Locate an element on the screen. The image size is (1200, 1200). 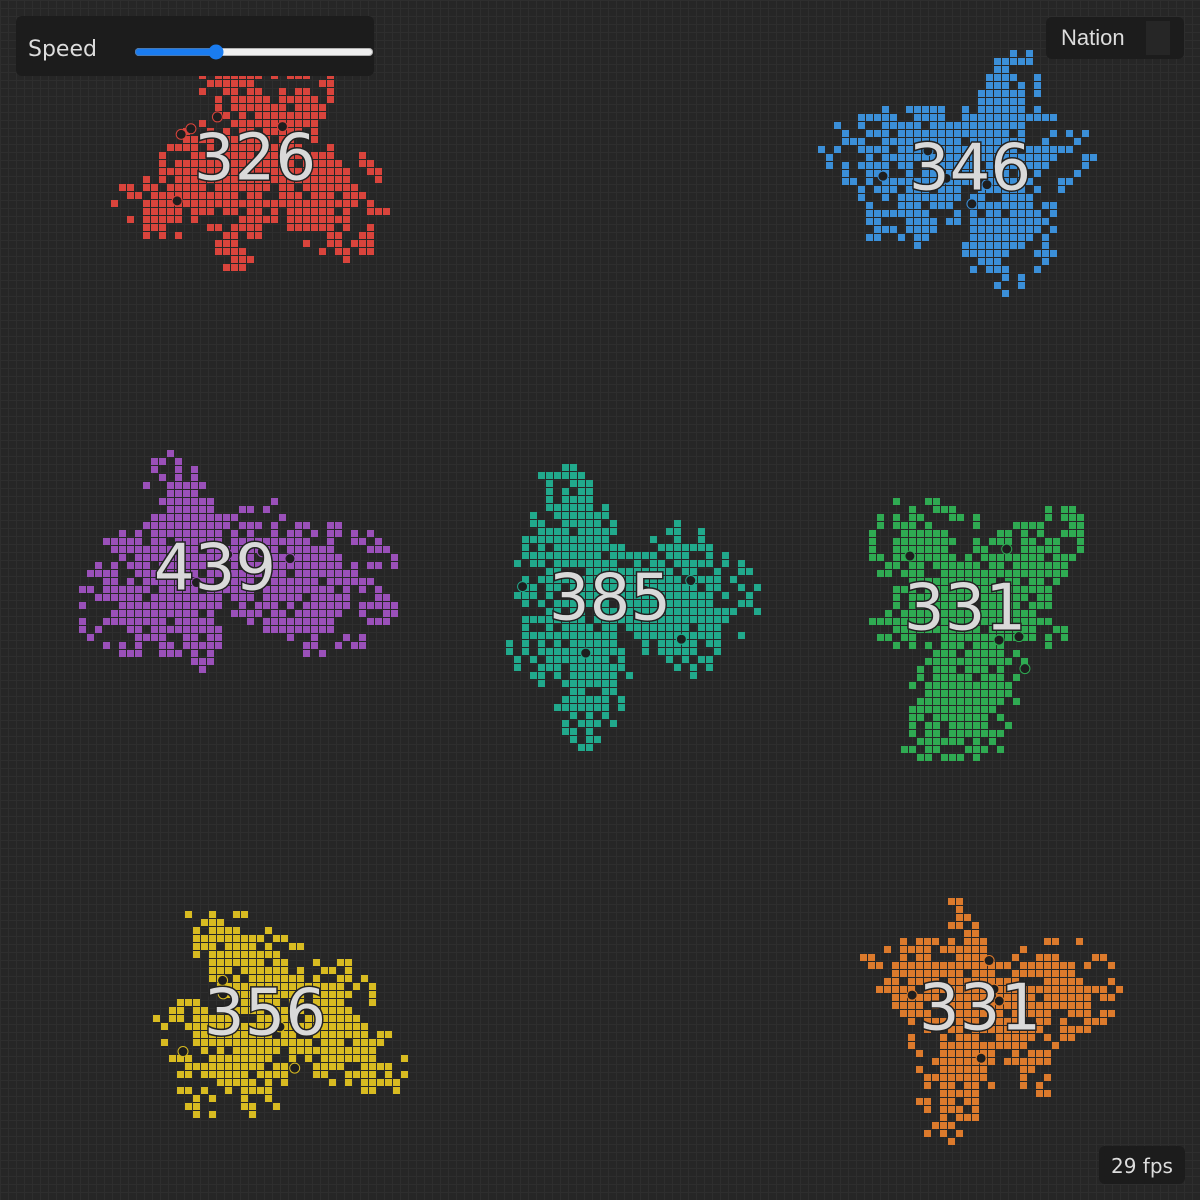
nation-button: Nation is located at coordinates (1115, 38).